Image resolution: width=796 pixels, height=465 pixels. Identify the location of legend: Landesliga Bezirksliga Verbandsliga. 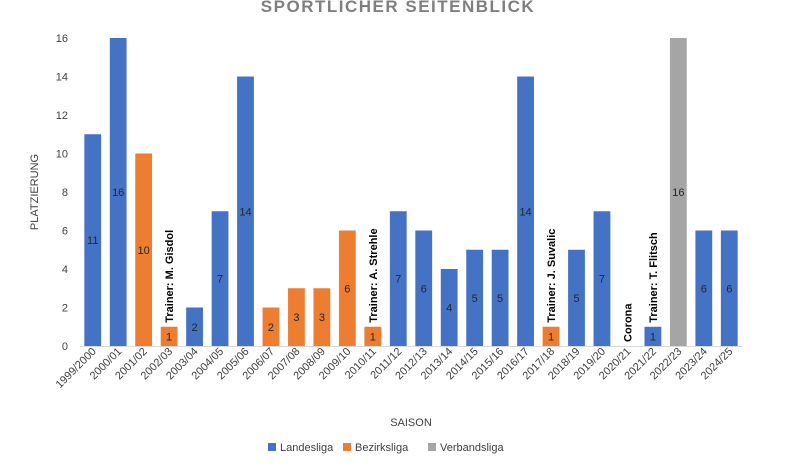
(386, 448).